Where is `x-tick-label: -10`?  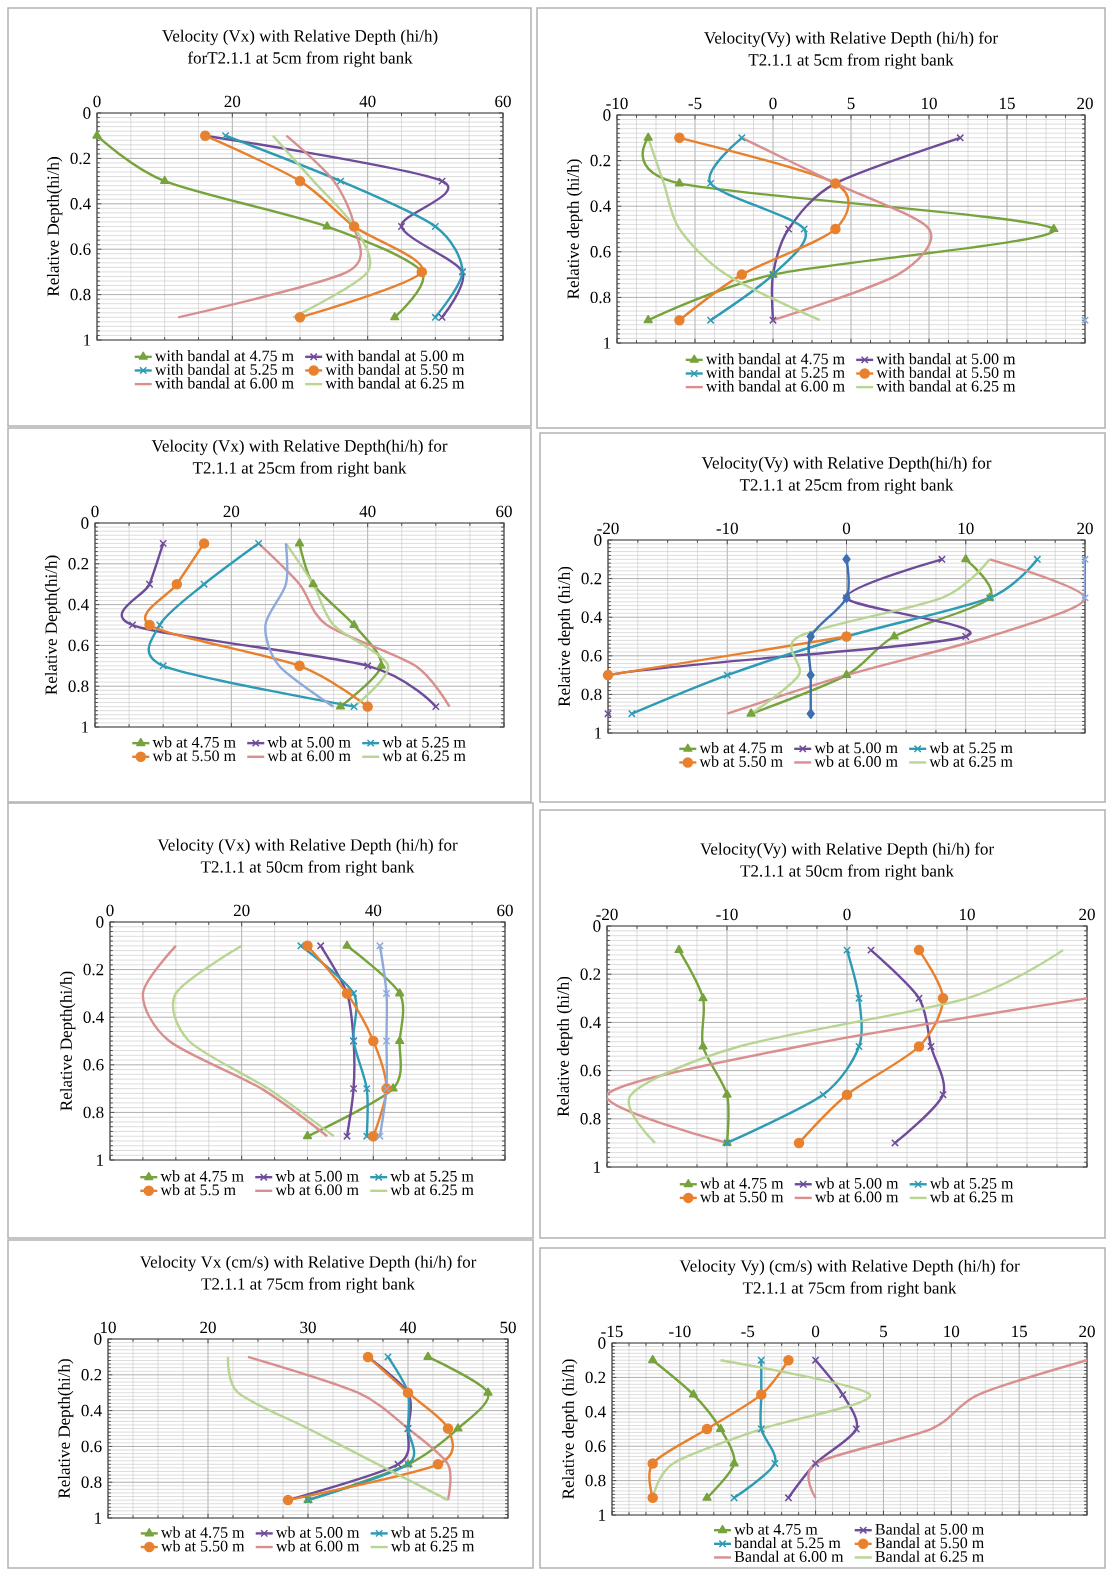
x-tick-label: -10 is located at coordinates (727, 528).